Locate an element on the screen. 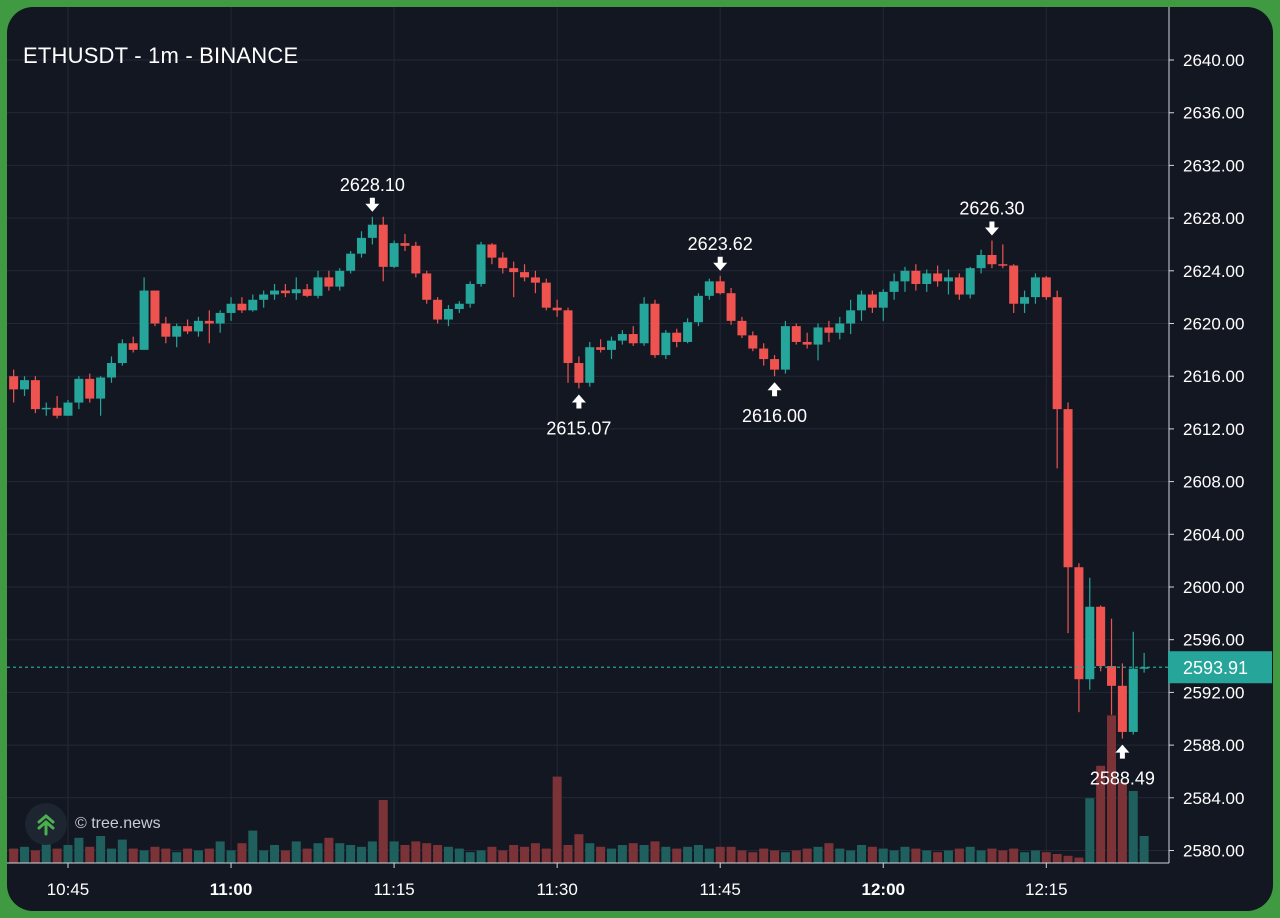  price-tick-label: 2624.00 is located at coordinates (1213, 271).